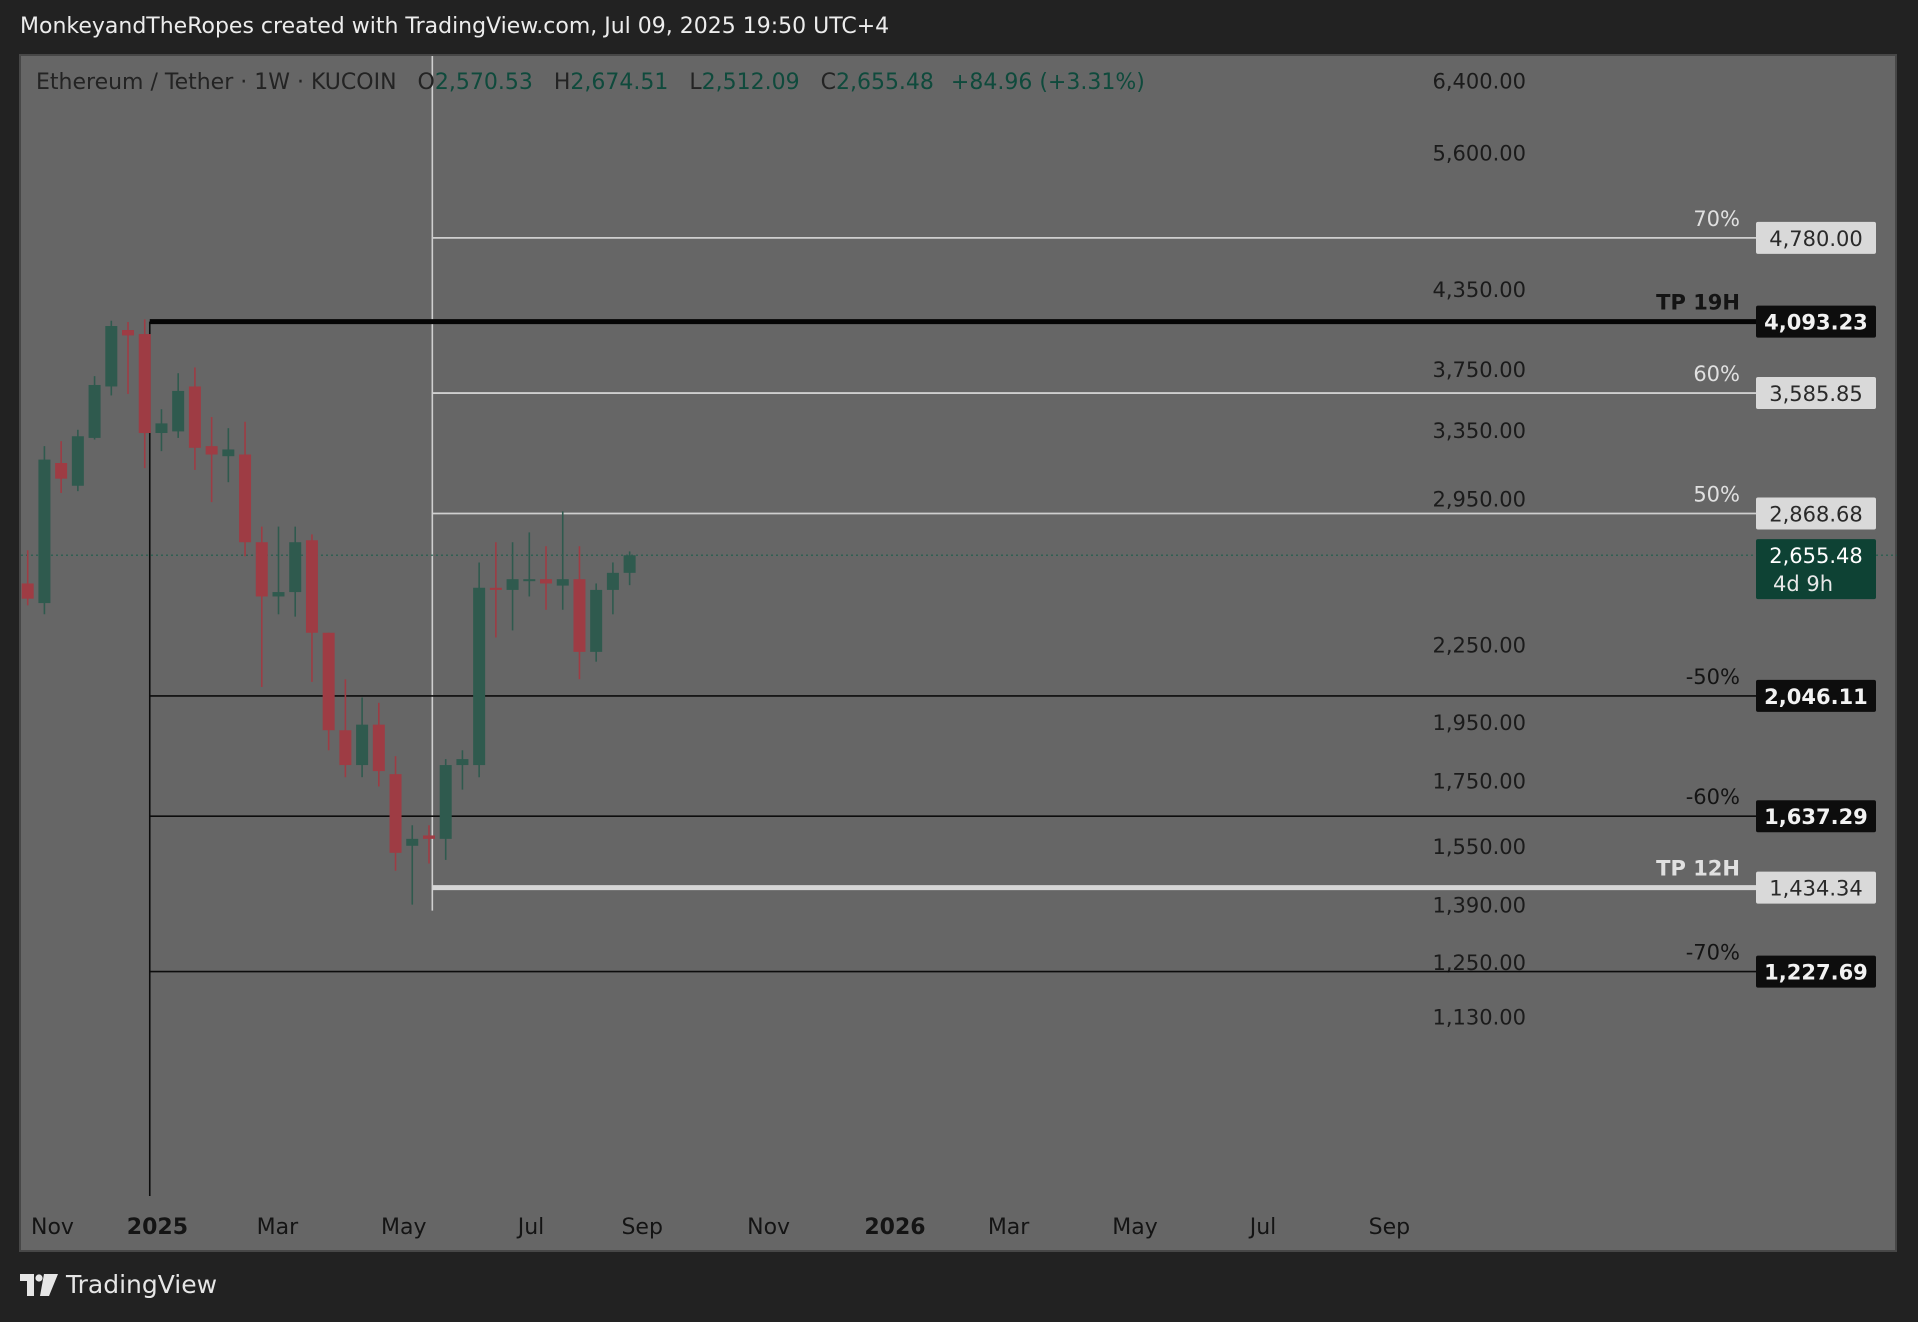  I want to click on y-axis-tick-label: 2,250.00, so click(1479, 646).